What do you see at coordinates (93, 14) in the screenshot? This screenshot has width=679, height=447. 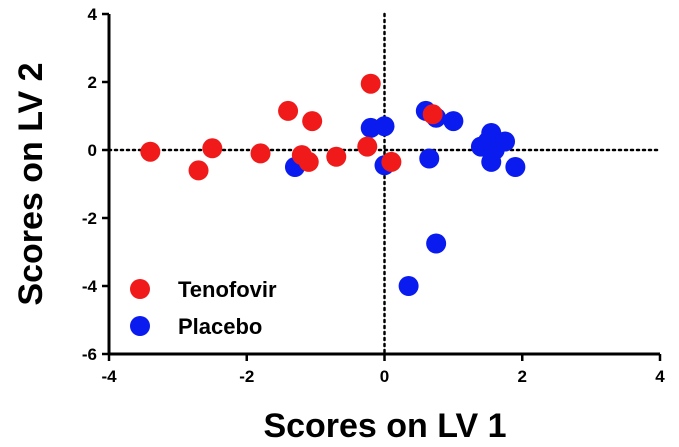 I see `y-tick-label: 4` at bounding box center [93, 14].